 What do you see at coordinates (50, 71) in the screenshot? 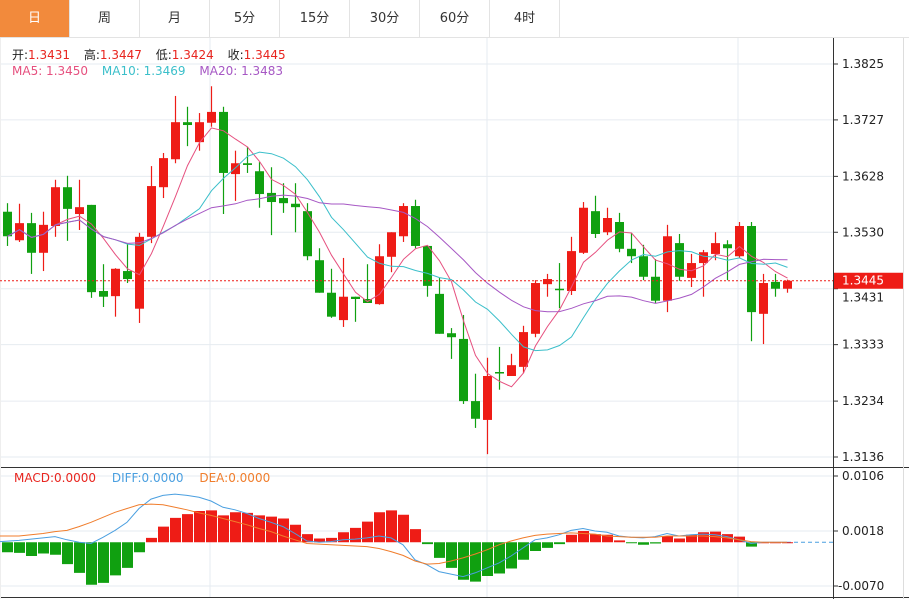
I see `ma5-value: MA5: 1.3450` at bounding box center [50, 71].